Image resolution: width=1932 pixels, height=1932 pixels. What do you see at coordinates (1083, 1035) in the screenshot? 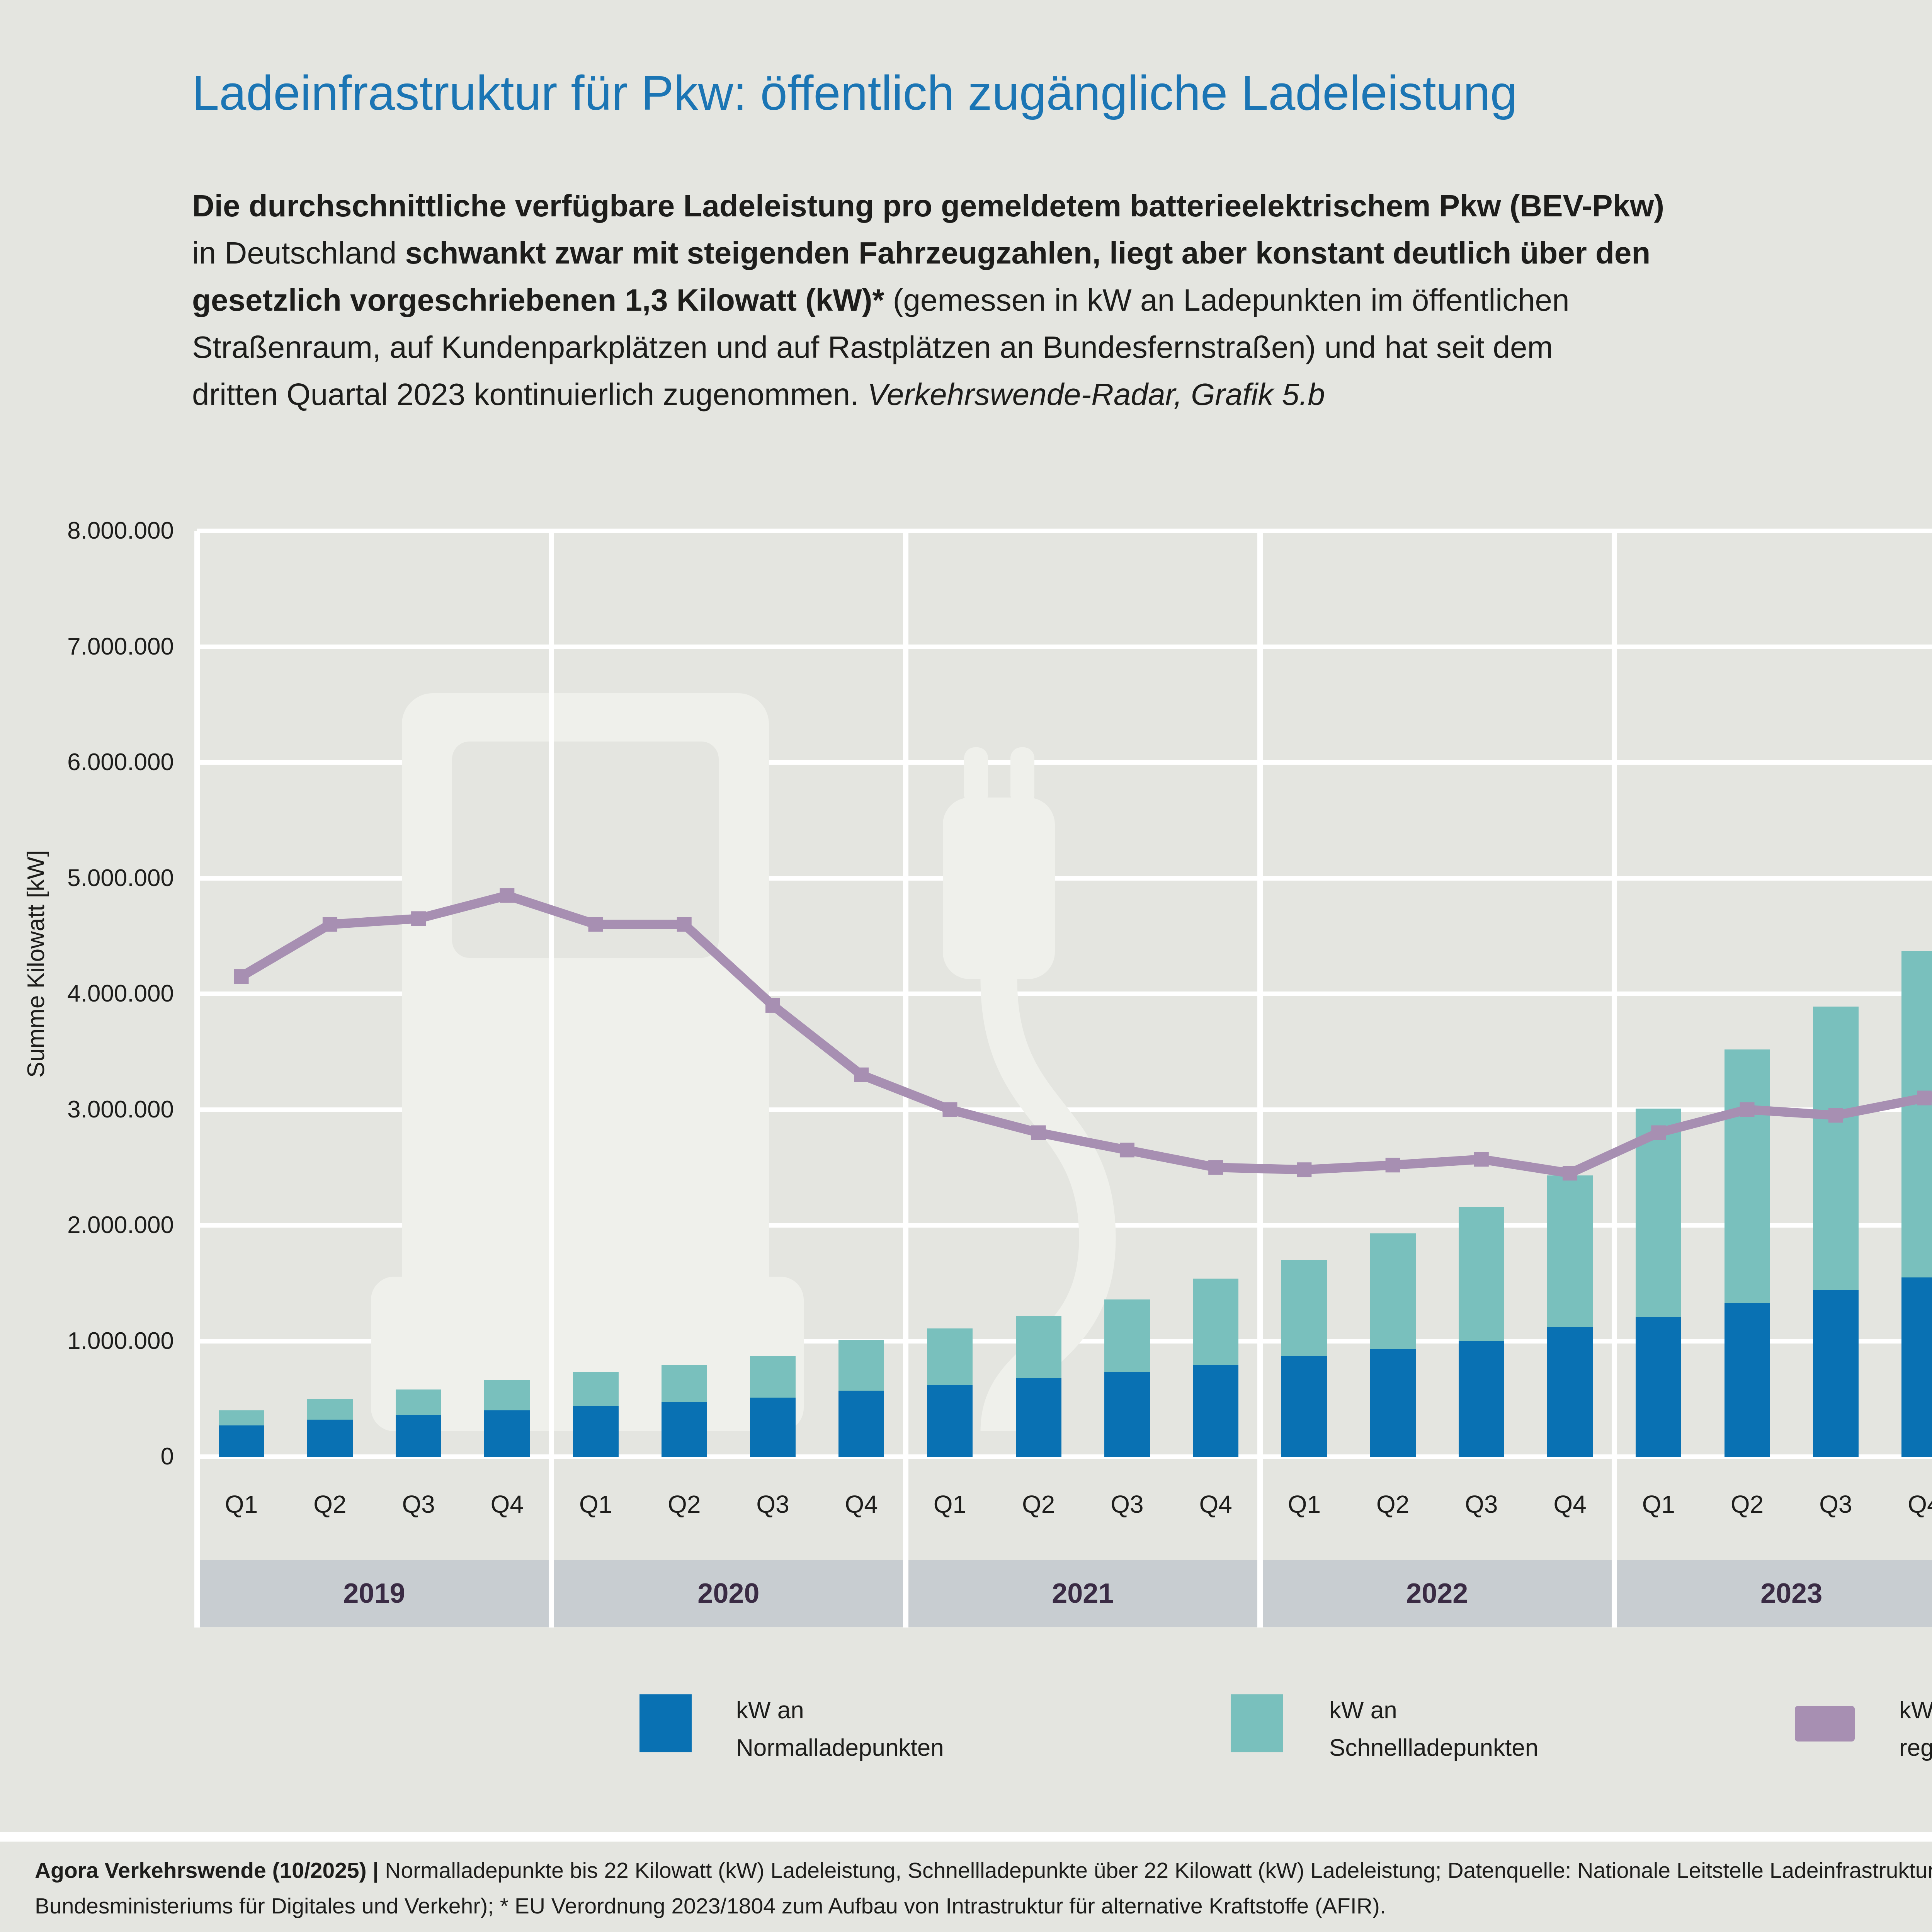
I see `kw-per-bev-line` at bounding box center [1083, 1035].